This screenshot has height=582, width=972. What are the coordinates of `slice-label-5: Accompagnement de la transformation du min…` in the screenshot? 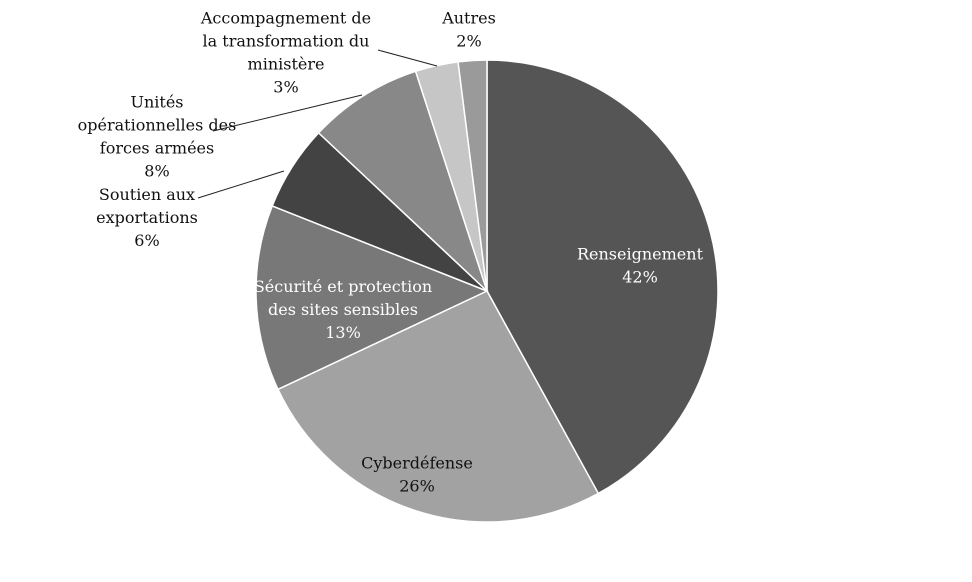 It's located at (285, 53).